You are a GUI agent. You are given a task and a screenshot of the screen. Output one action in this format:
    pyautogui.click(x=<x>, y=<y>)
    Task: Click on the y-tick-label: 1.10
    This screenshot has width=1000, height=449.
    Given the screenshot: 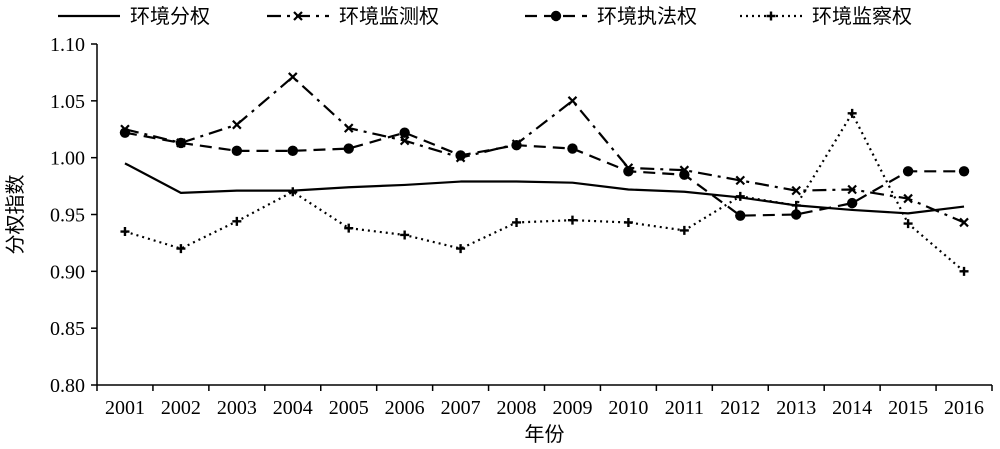 What is the action you would take?
    pyautogui.click(x=67, y=45)
    